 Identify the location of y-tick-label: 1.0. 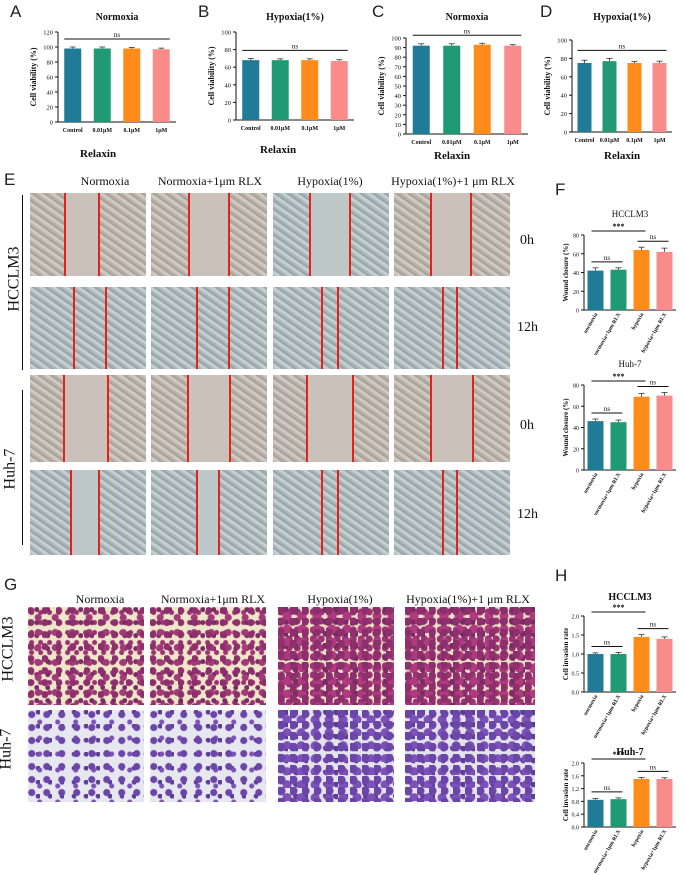
(576, 656).